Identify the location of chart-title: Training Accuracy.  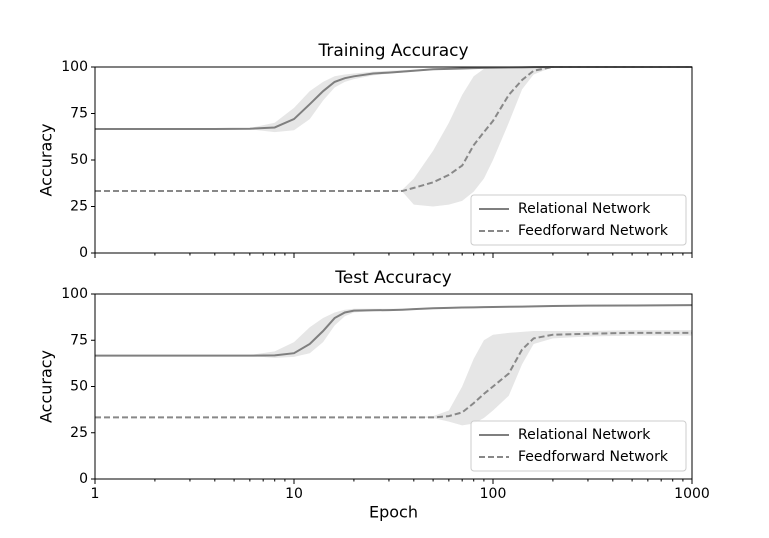
(392, 51).